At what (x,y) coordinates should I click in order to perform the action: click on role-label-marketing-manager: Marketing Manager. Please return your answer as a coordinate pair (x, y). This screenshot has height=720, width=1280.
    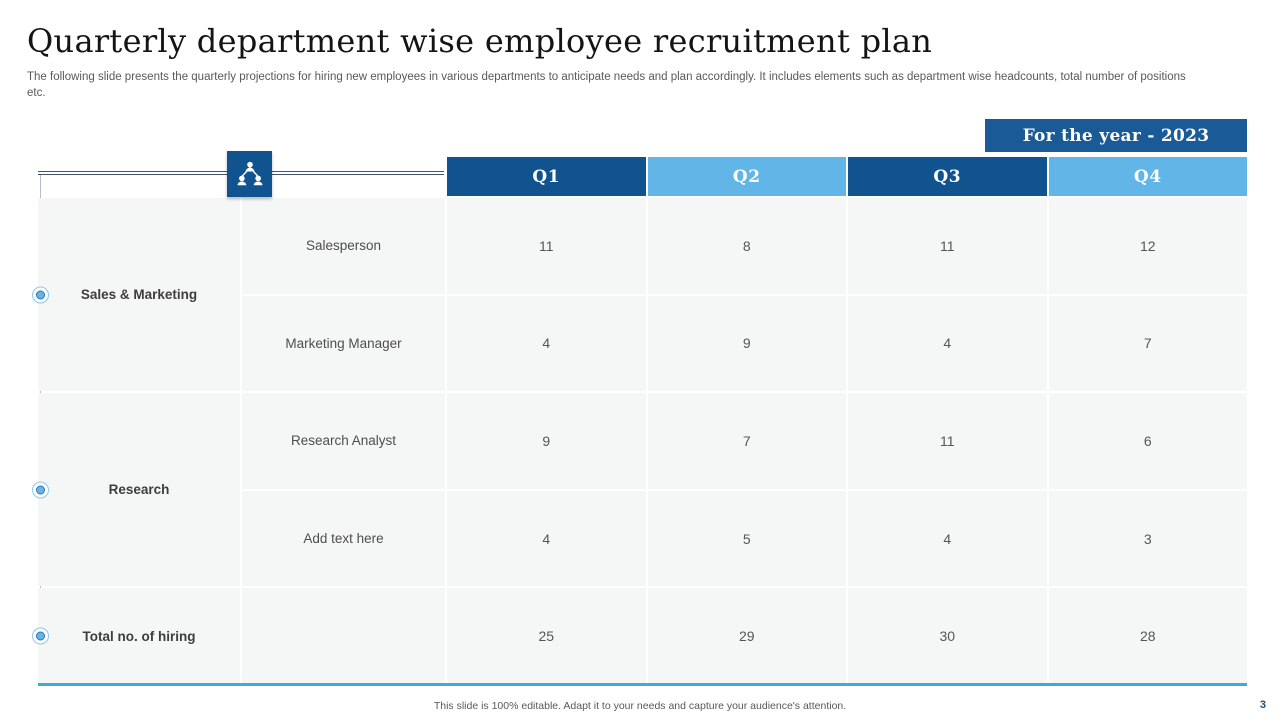
    Looking at the image, I should click on (343, 343).